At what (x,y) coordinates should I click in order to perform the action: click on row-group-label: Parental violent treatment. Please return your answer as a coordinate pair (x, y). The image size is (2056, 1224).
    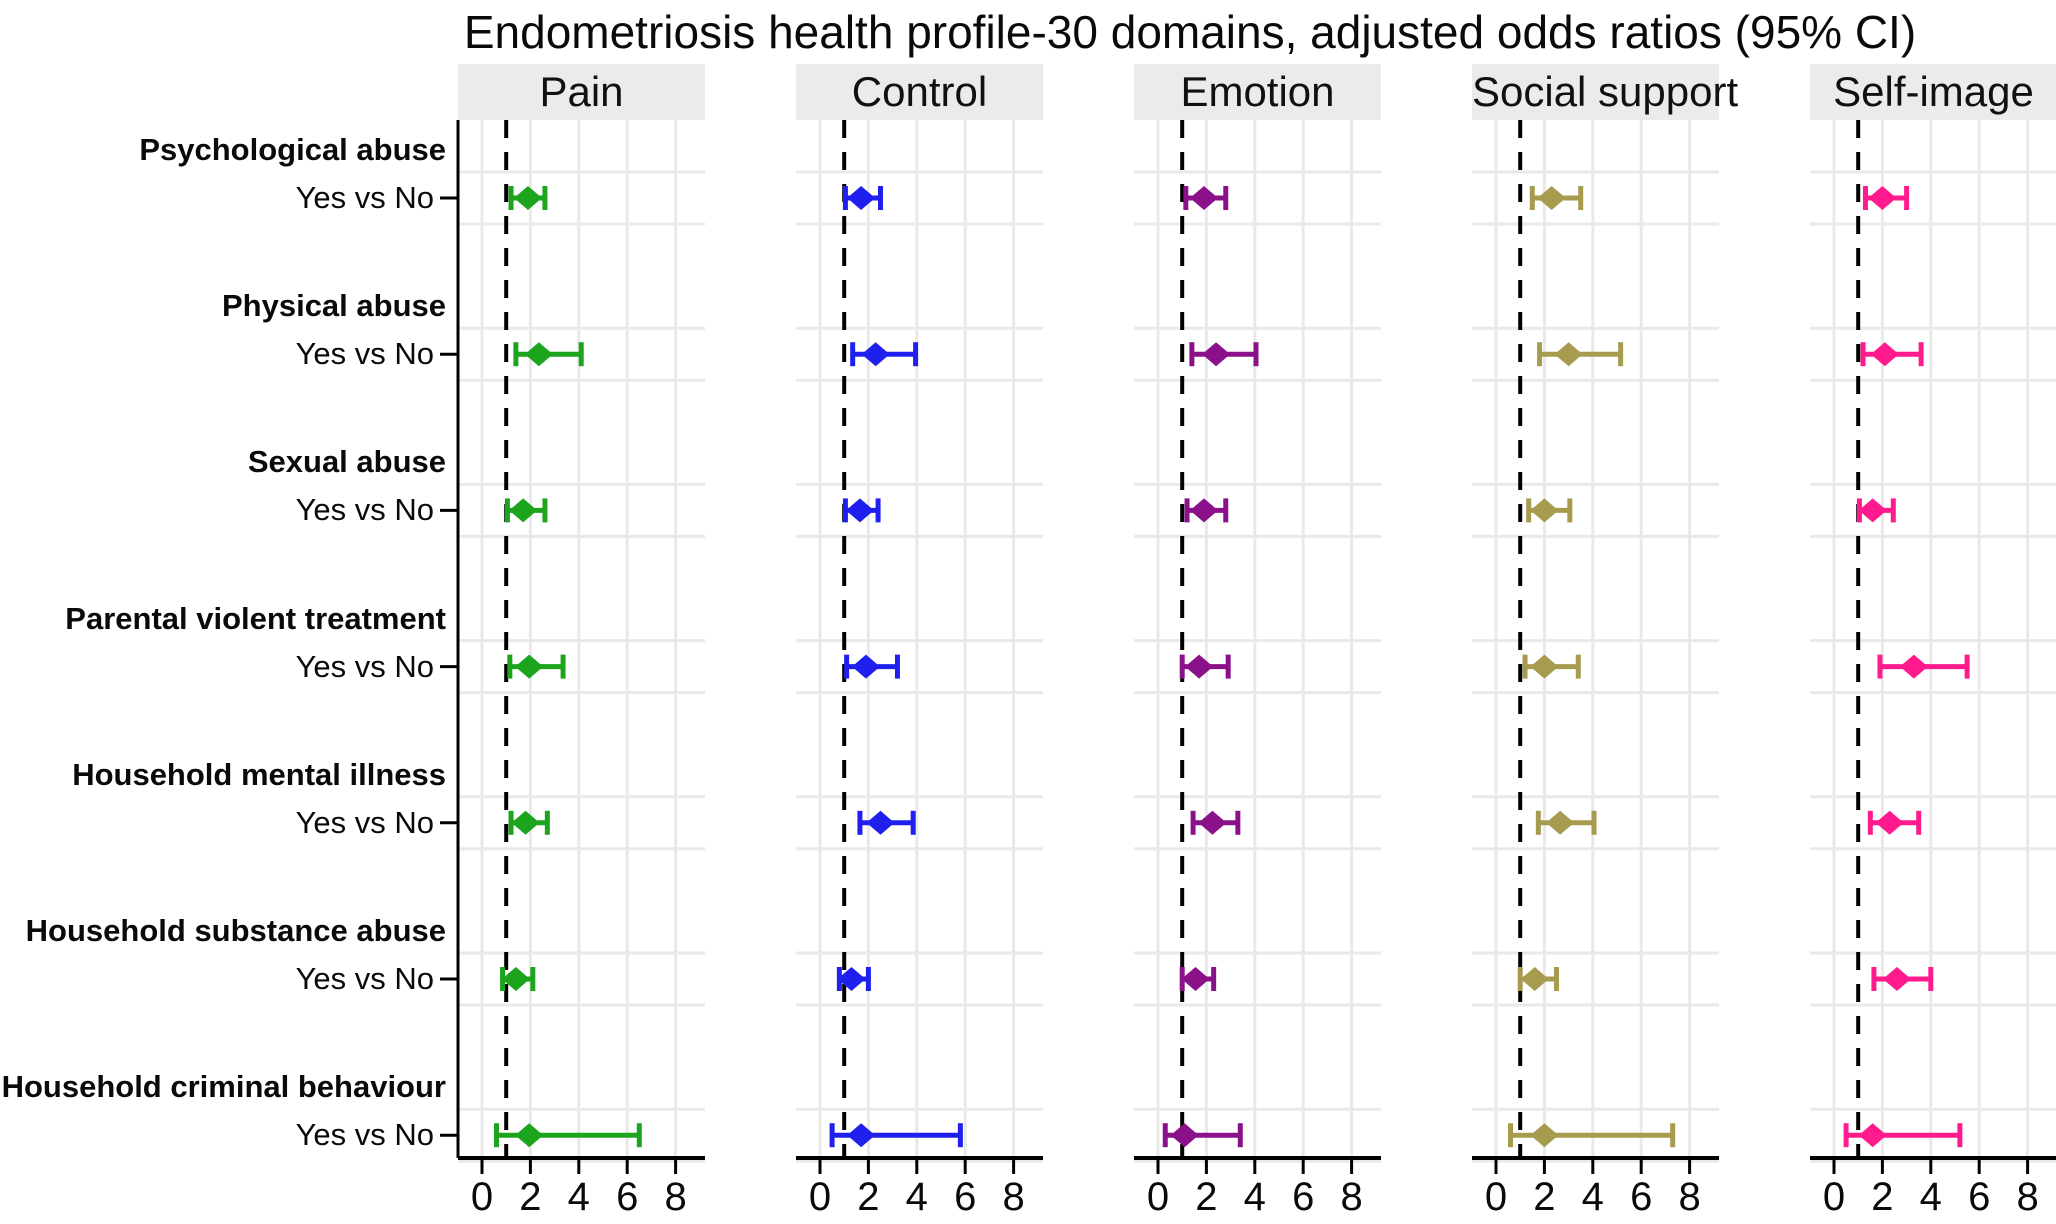
    Looking at the image, I should click on (255, 618).